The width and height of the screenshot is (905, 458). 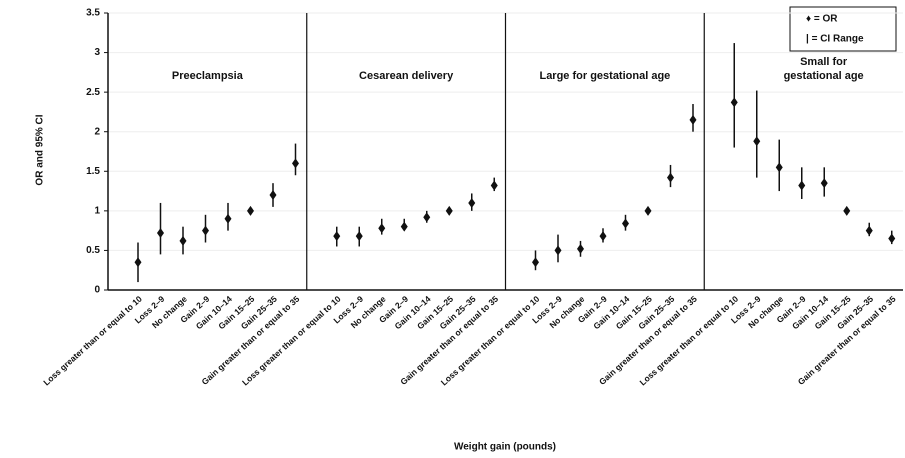 I want to click on y-axis-label: OR and 95% CI, so click(x=40, y=149).